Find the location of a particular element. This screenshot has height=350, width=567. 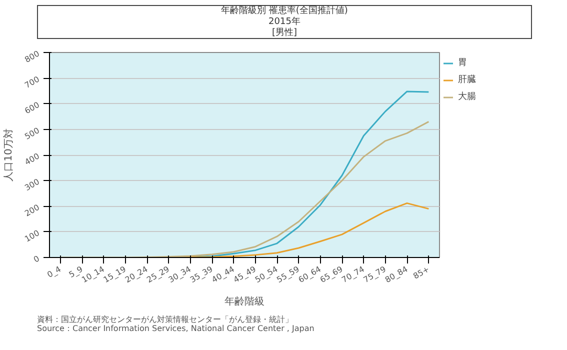

chart-title: 年齢階級別 罹患率(全国推計値) 2015年 [男性] is located at coordinates (284, 22).